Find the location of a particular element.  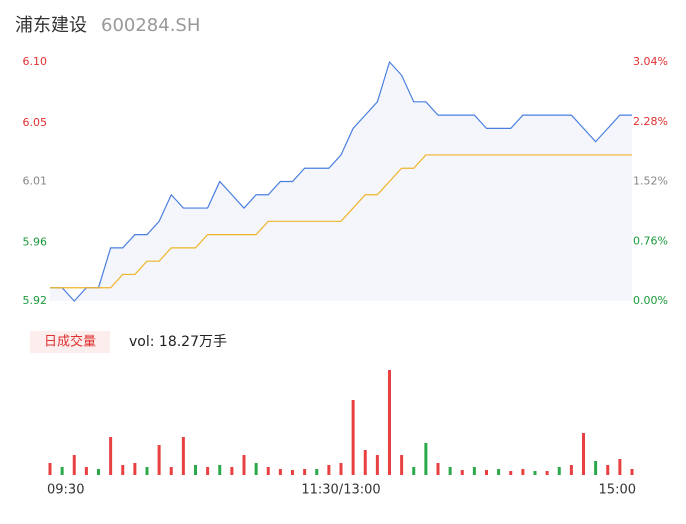

y-tick-label: 6.10 is located at coordinates (35, 61).